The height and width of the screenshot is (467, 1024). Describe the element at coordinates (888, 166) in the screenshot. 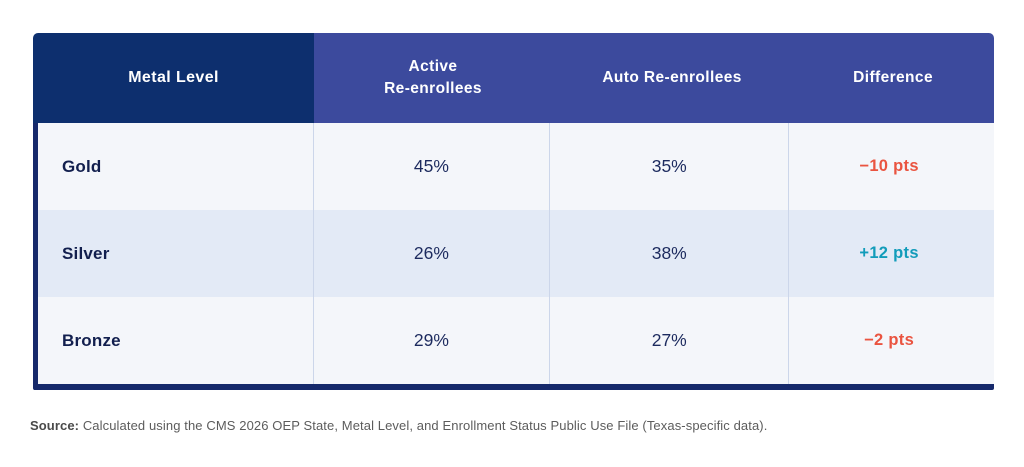

I see `difference-cell: −10 pts` at that location.